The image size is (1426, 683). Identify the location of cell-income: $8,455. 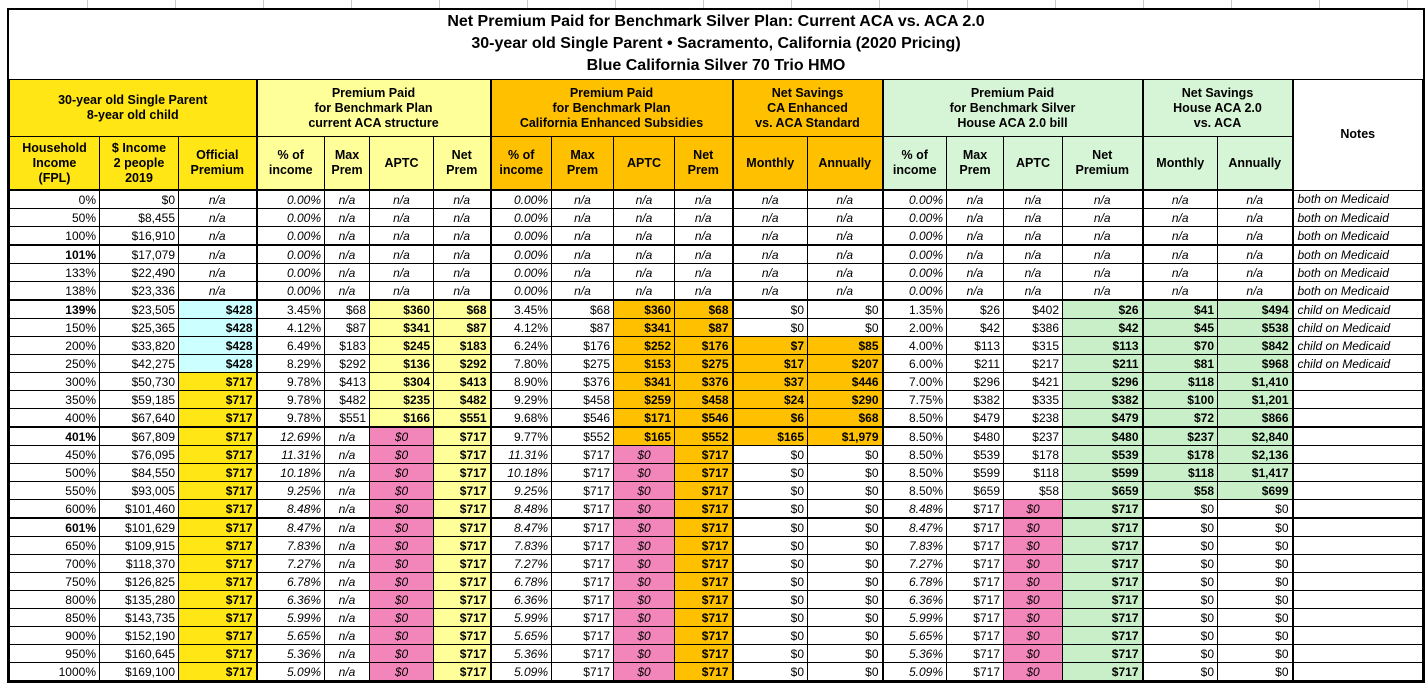
(139, 217).